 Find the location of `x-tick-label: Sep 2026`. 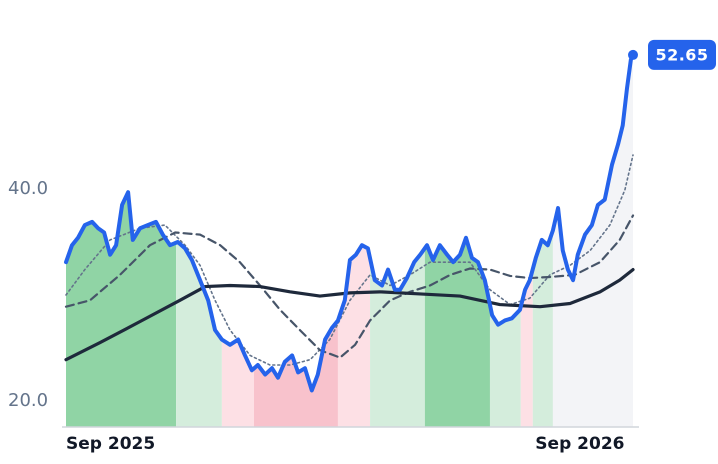

x-tick-label: Sep 2026 is located at coordinates (579, 444).